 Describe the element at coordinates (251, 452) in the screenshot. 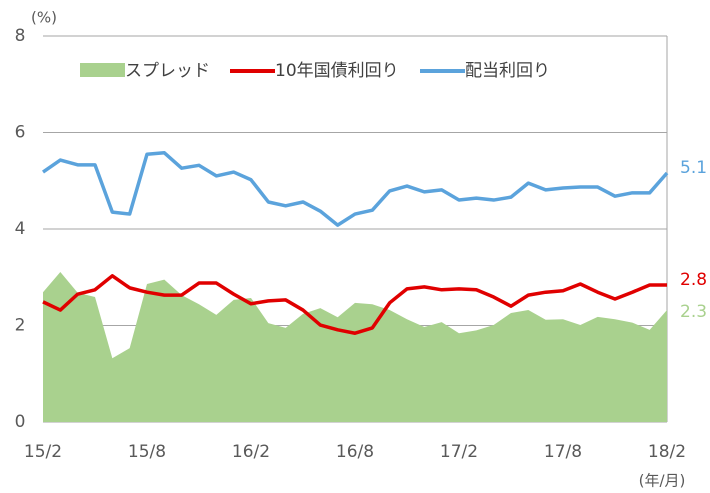

I see `x-tick-label: 16/2` at that location.